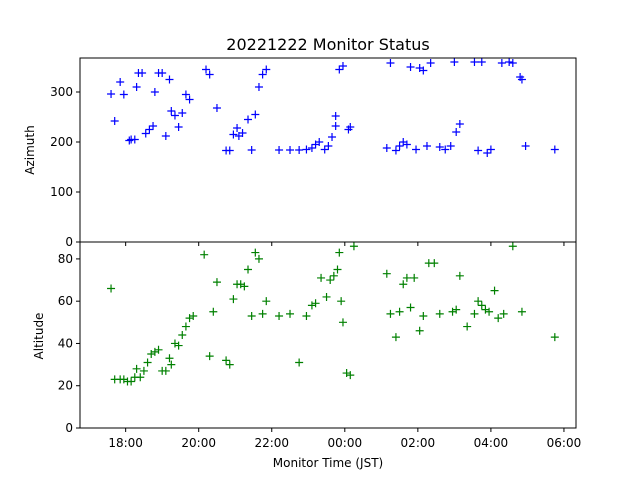 This screenshot has width=640, height=480. Describe the element at coordinates (271, 443) in the screenshot. I see `x-tick-label: 22:00` at that location.